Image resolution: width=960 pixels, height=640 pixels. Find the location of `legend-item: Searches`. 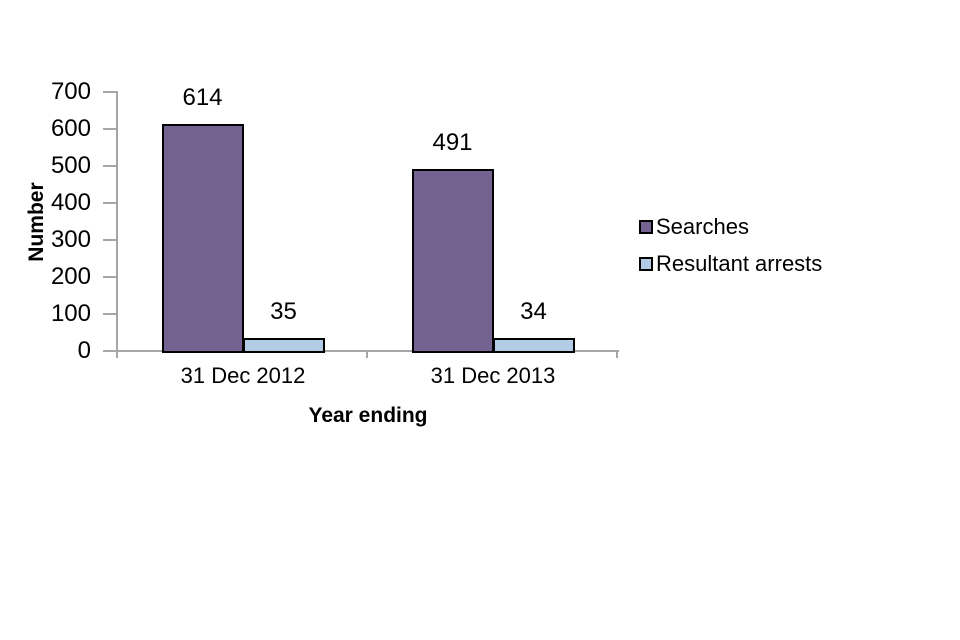

legend-item: Searches is located at coordinates (730, 227).